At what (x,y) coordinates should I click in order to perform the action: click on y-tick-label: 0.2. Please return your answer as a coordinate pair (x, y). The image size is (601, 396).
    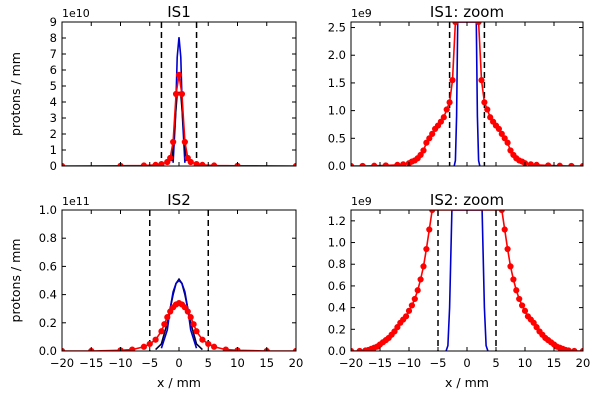
    Looking at the image, I should click on (48, 323).